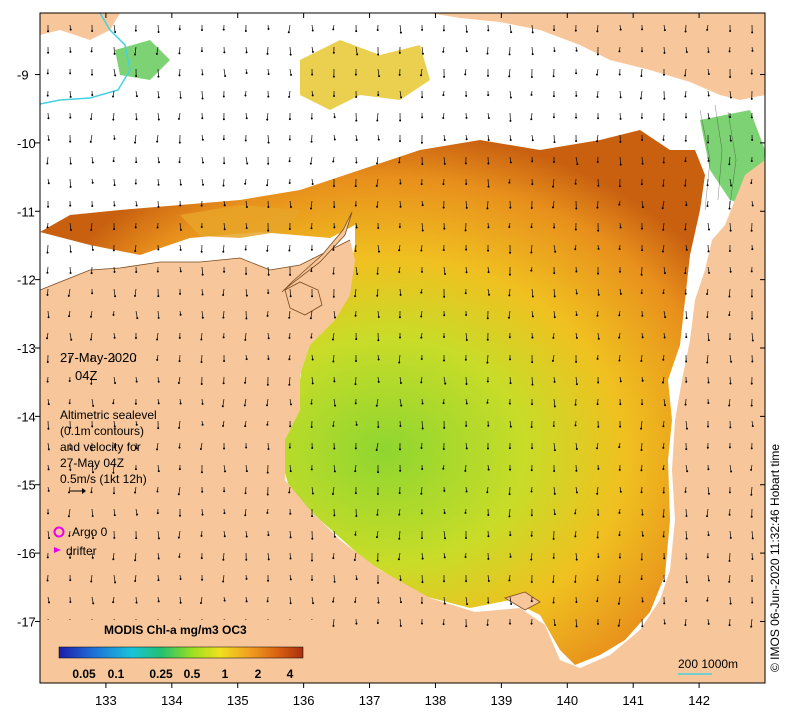 The image size is (792, 716). What do you see at coordinates (92, 463) in the screenshot?
I see `description-line: 27-May 04Z` at bounding box center [92, 463].